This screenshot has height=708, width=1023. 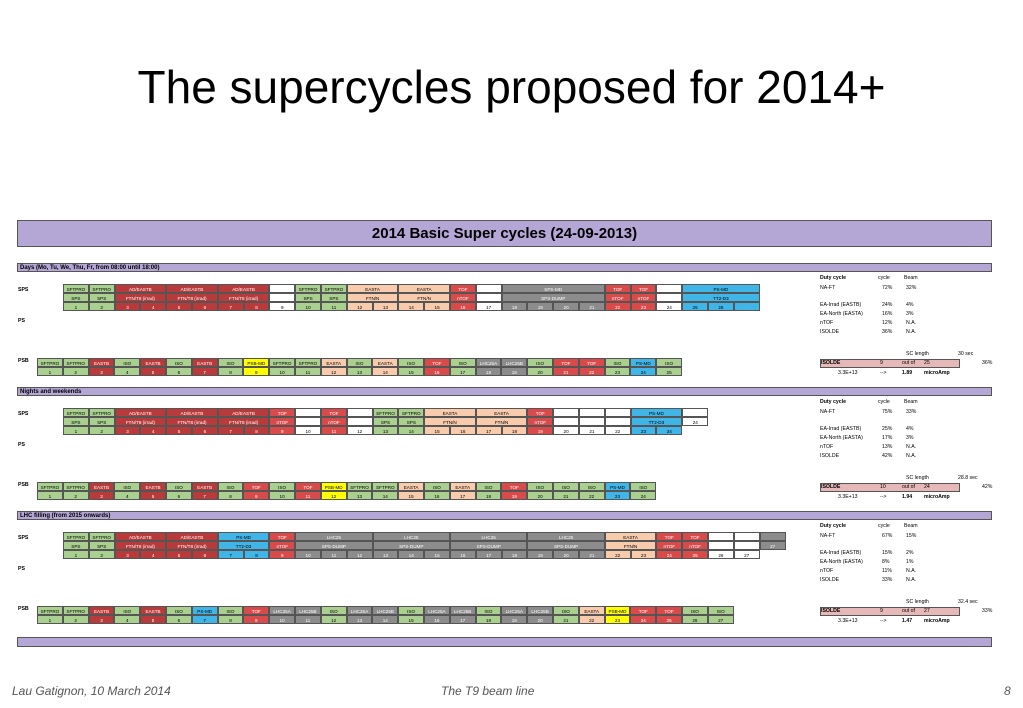 What do you see at coordinates (695, 306) in the screenshot?
I see `ps-cycle-number: 25` at bounding box center [695, 306].